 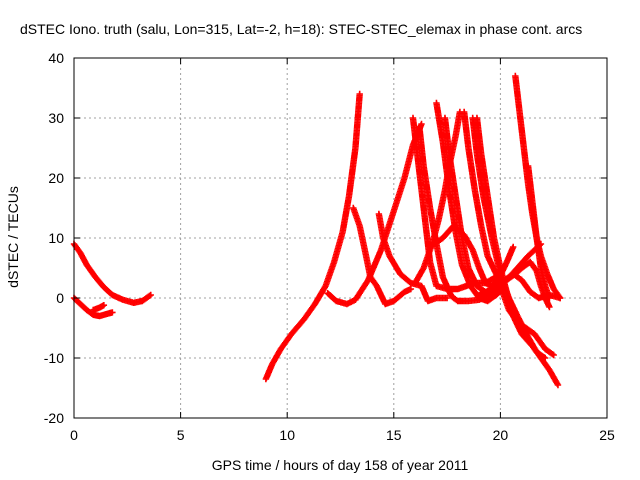 I want to click on y-tick-label: 20, so click(x=56, y=178).